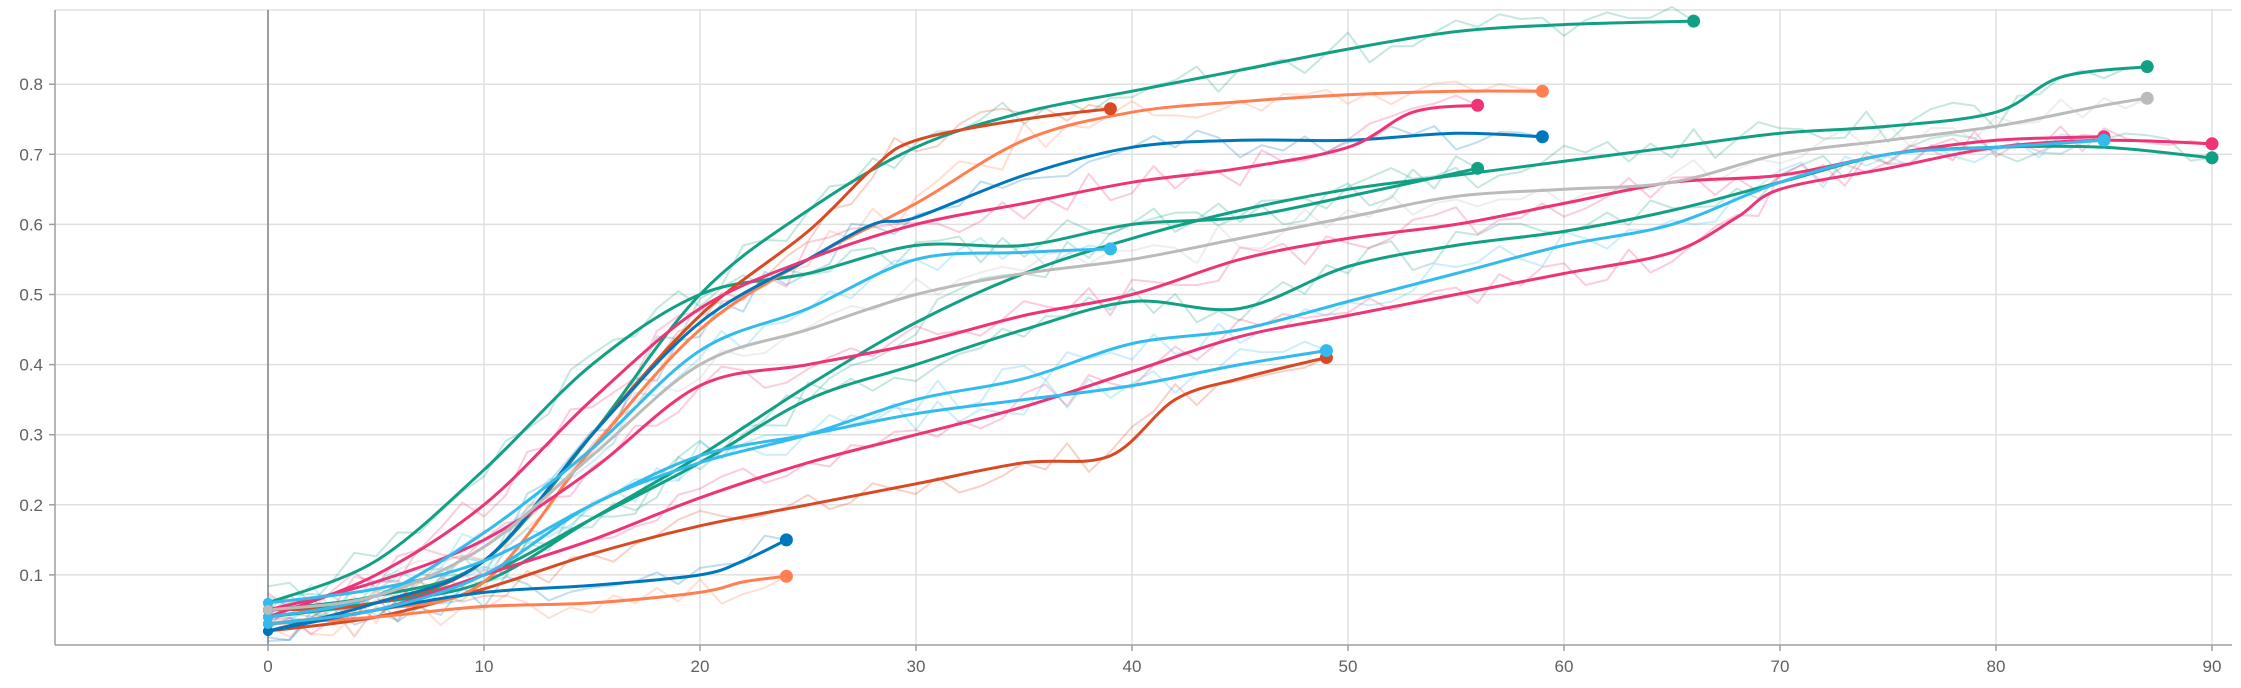  What do you see at coordinates (2212, 666) in the screenshot?
I see `x-tick-label: 90` at bounding box center [2212, 666].